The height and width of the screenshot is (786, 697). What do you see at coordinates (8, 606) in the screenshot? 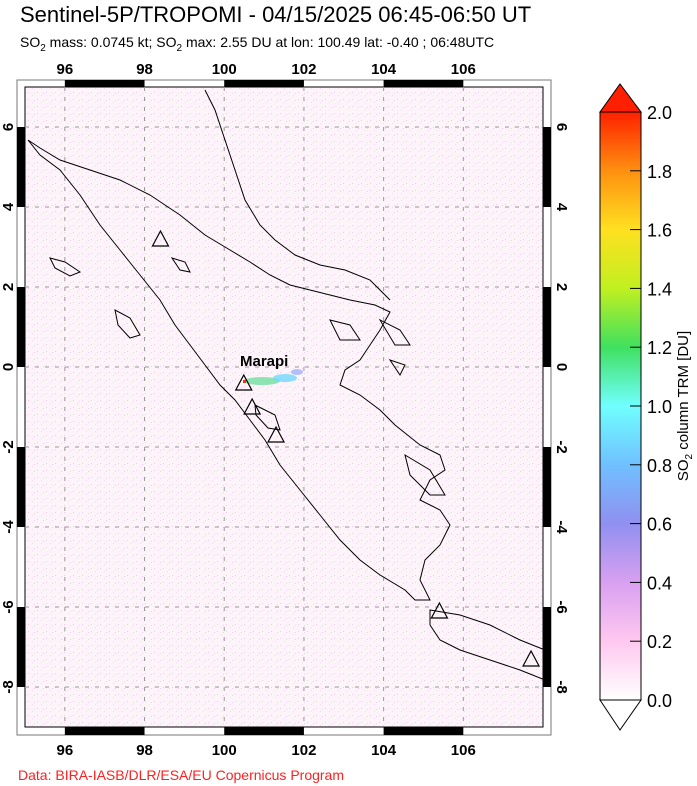
I see `lat-tick-label-left: -6` at bounding box center [8, 606].